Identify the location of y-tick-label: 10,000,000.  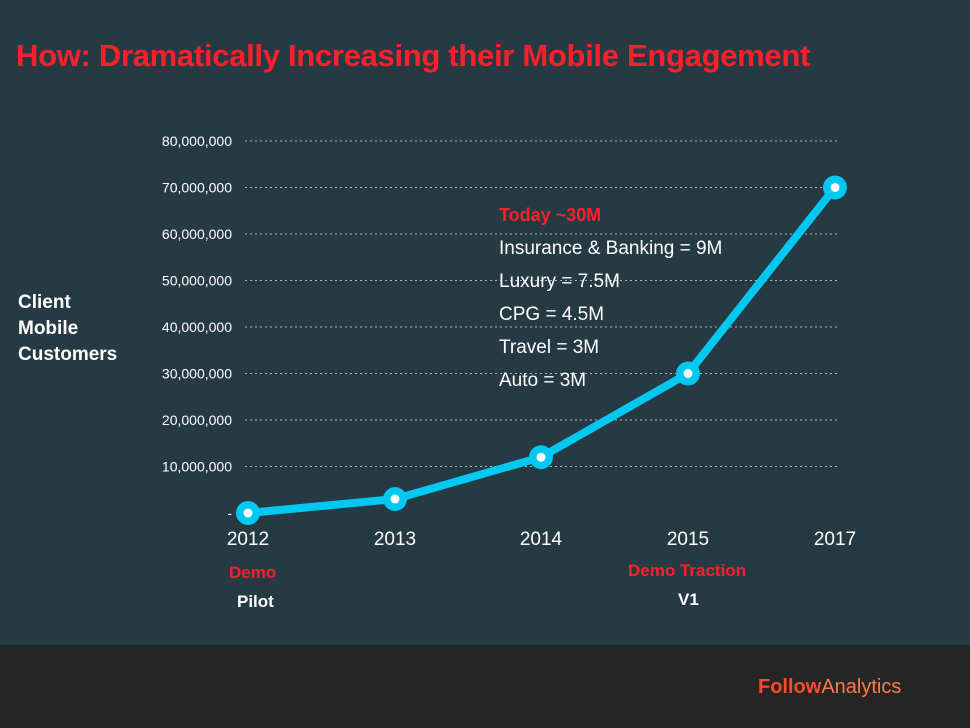
(197, 467).